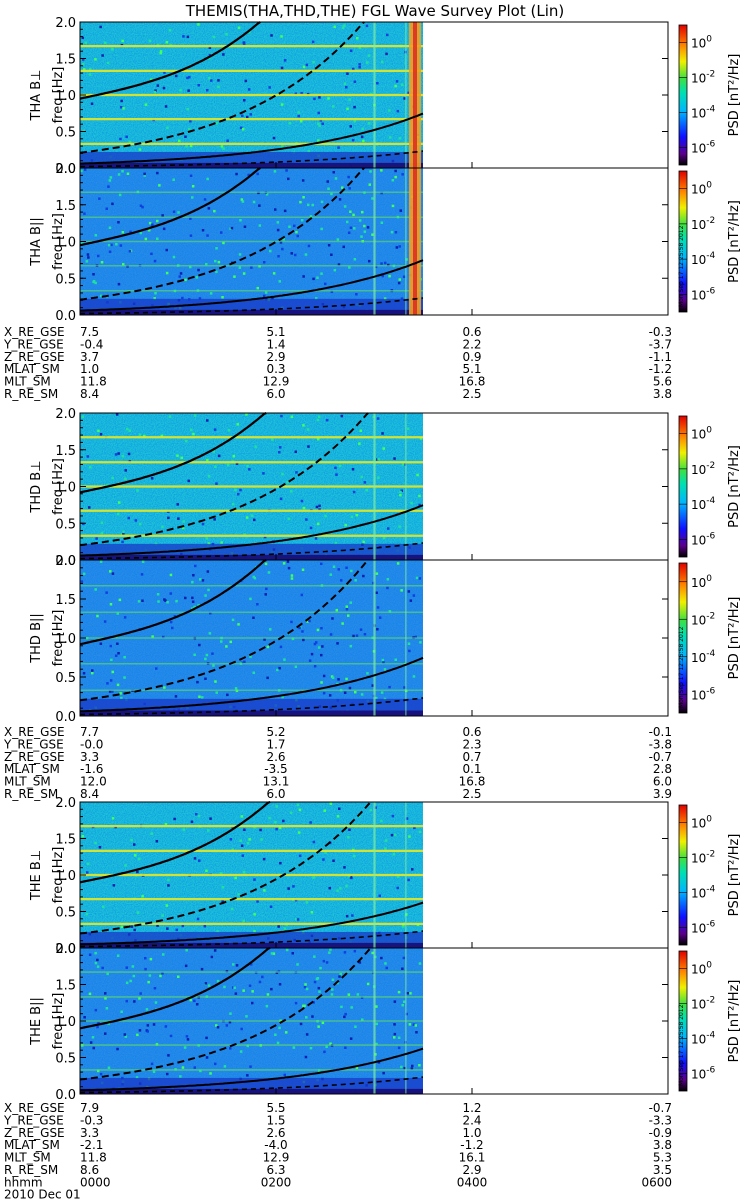  I want to click on ephem-value: 16.1, so click(472, 1158).